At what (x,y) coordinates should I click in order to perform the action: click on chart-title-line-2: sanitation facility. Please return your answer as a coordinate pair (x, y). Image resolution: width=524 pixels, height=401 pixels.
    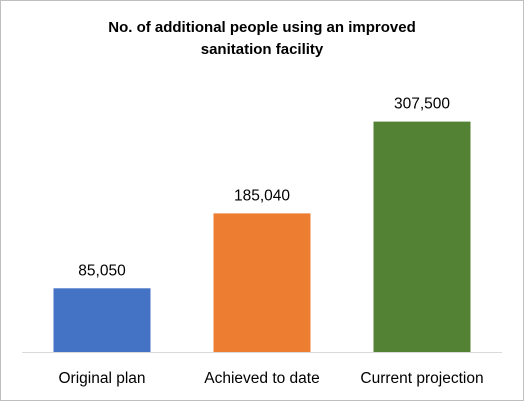
    Looking at the image, I should click on (262, 49).